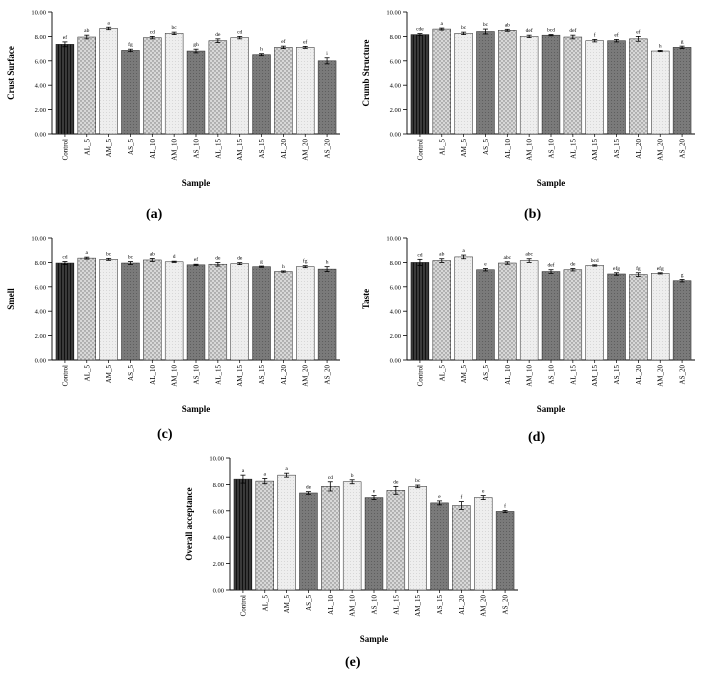 The width and height of the screenshot is (709, 673). I want to click on significance-letter: cd, so click(152, 32).